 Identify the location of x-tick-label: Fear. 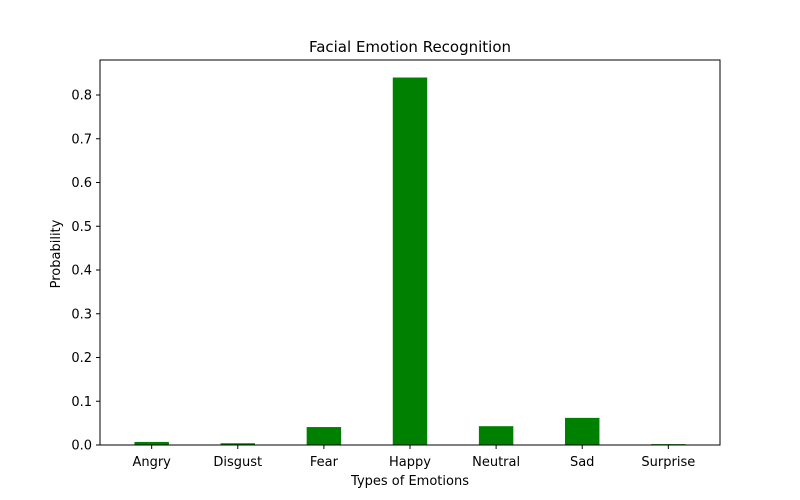
(324, 462).